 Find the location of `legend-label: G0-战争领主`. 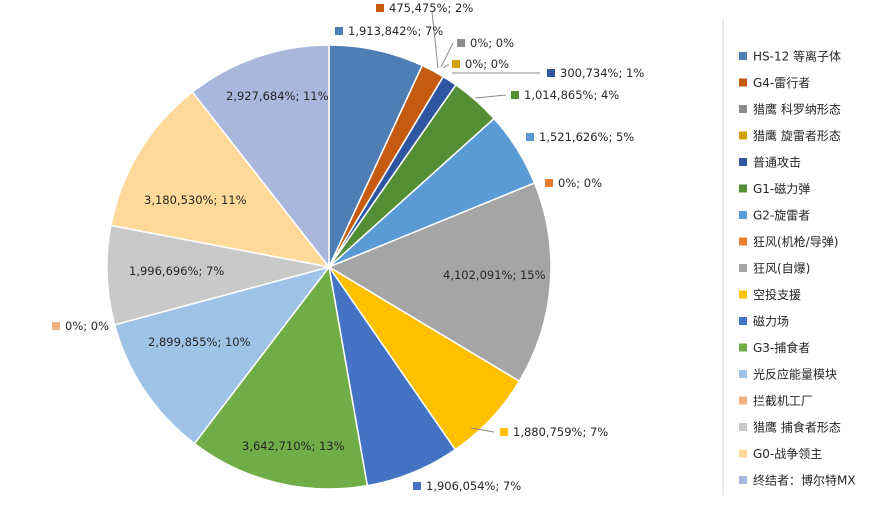

legend-label: G0-战争领主 is located at coordinates (787, 454).